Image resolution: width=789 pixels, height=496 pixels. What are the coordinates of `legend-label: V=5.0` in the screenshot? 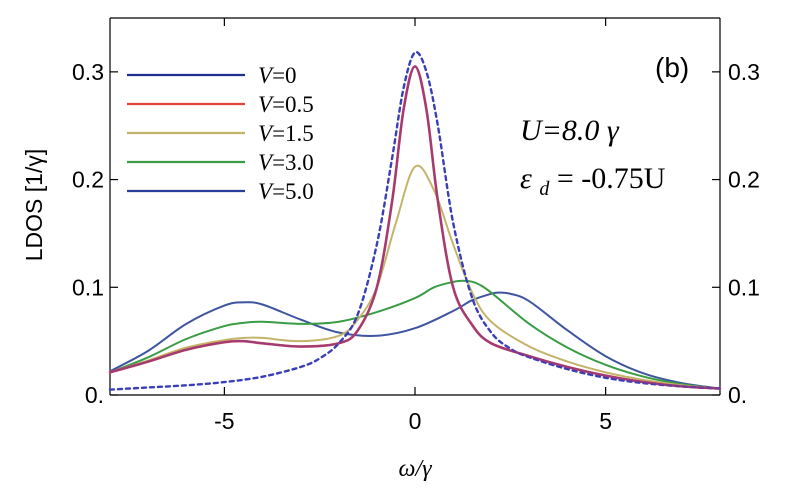 It's located at (286, 191).